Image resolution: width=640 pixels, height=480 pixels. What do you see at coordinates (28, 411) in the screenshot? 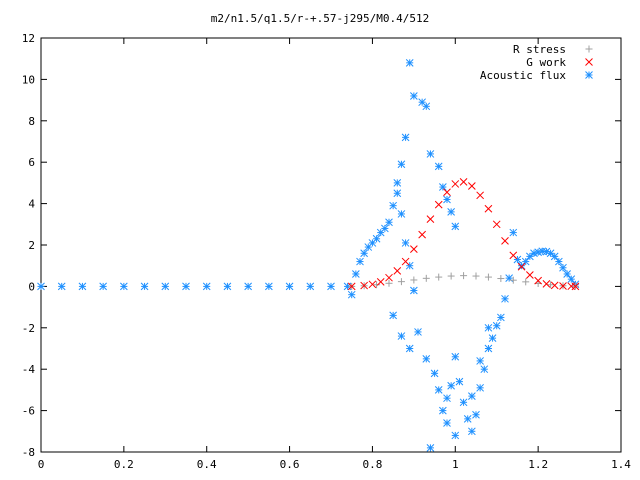
I see `y-tick-label: -6` at bounding box center [28, 411].